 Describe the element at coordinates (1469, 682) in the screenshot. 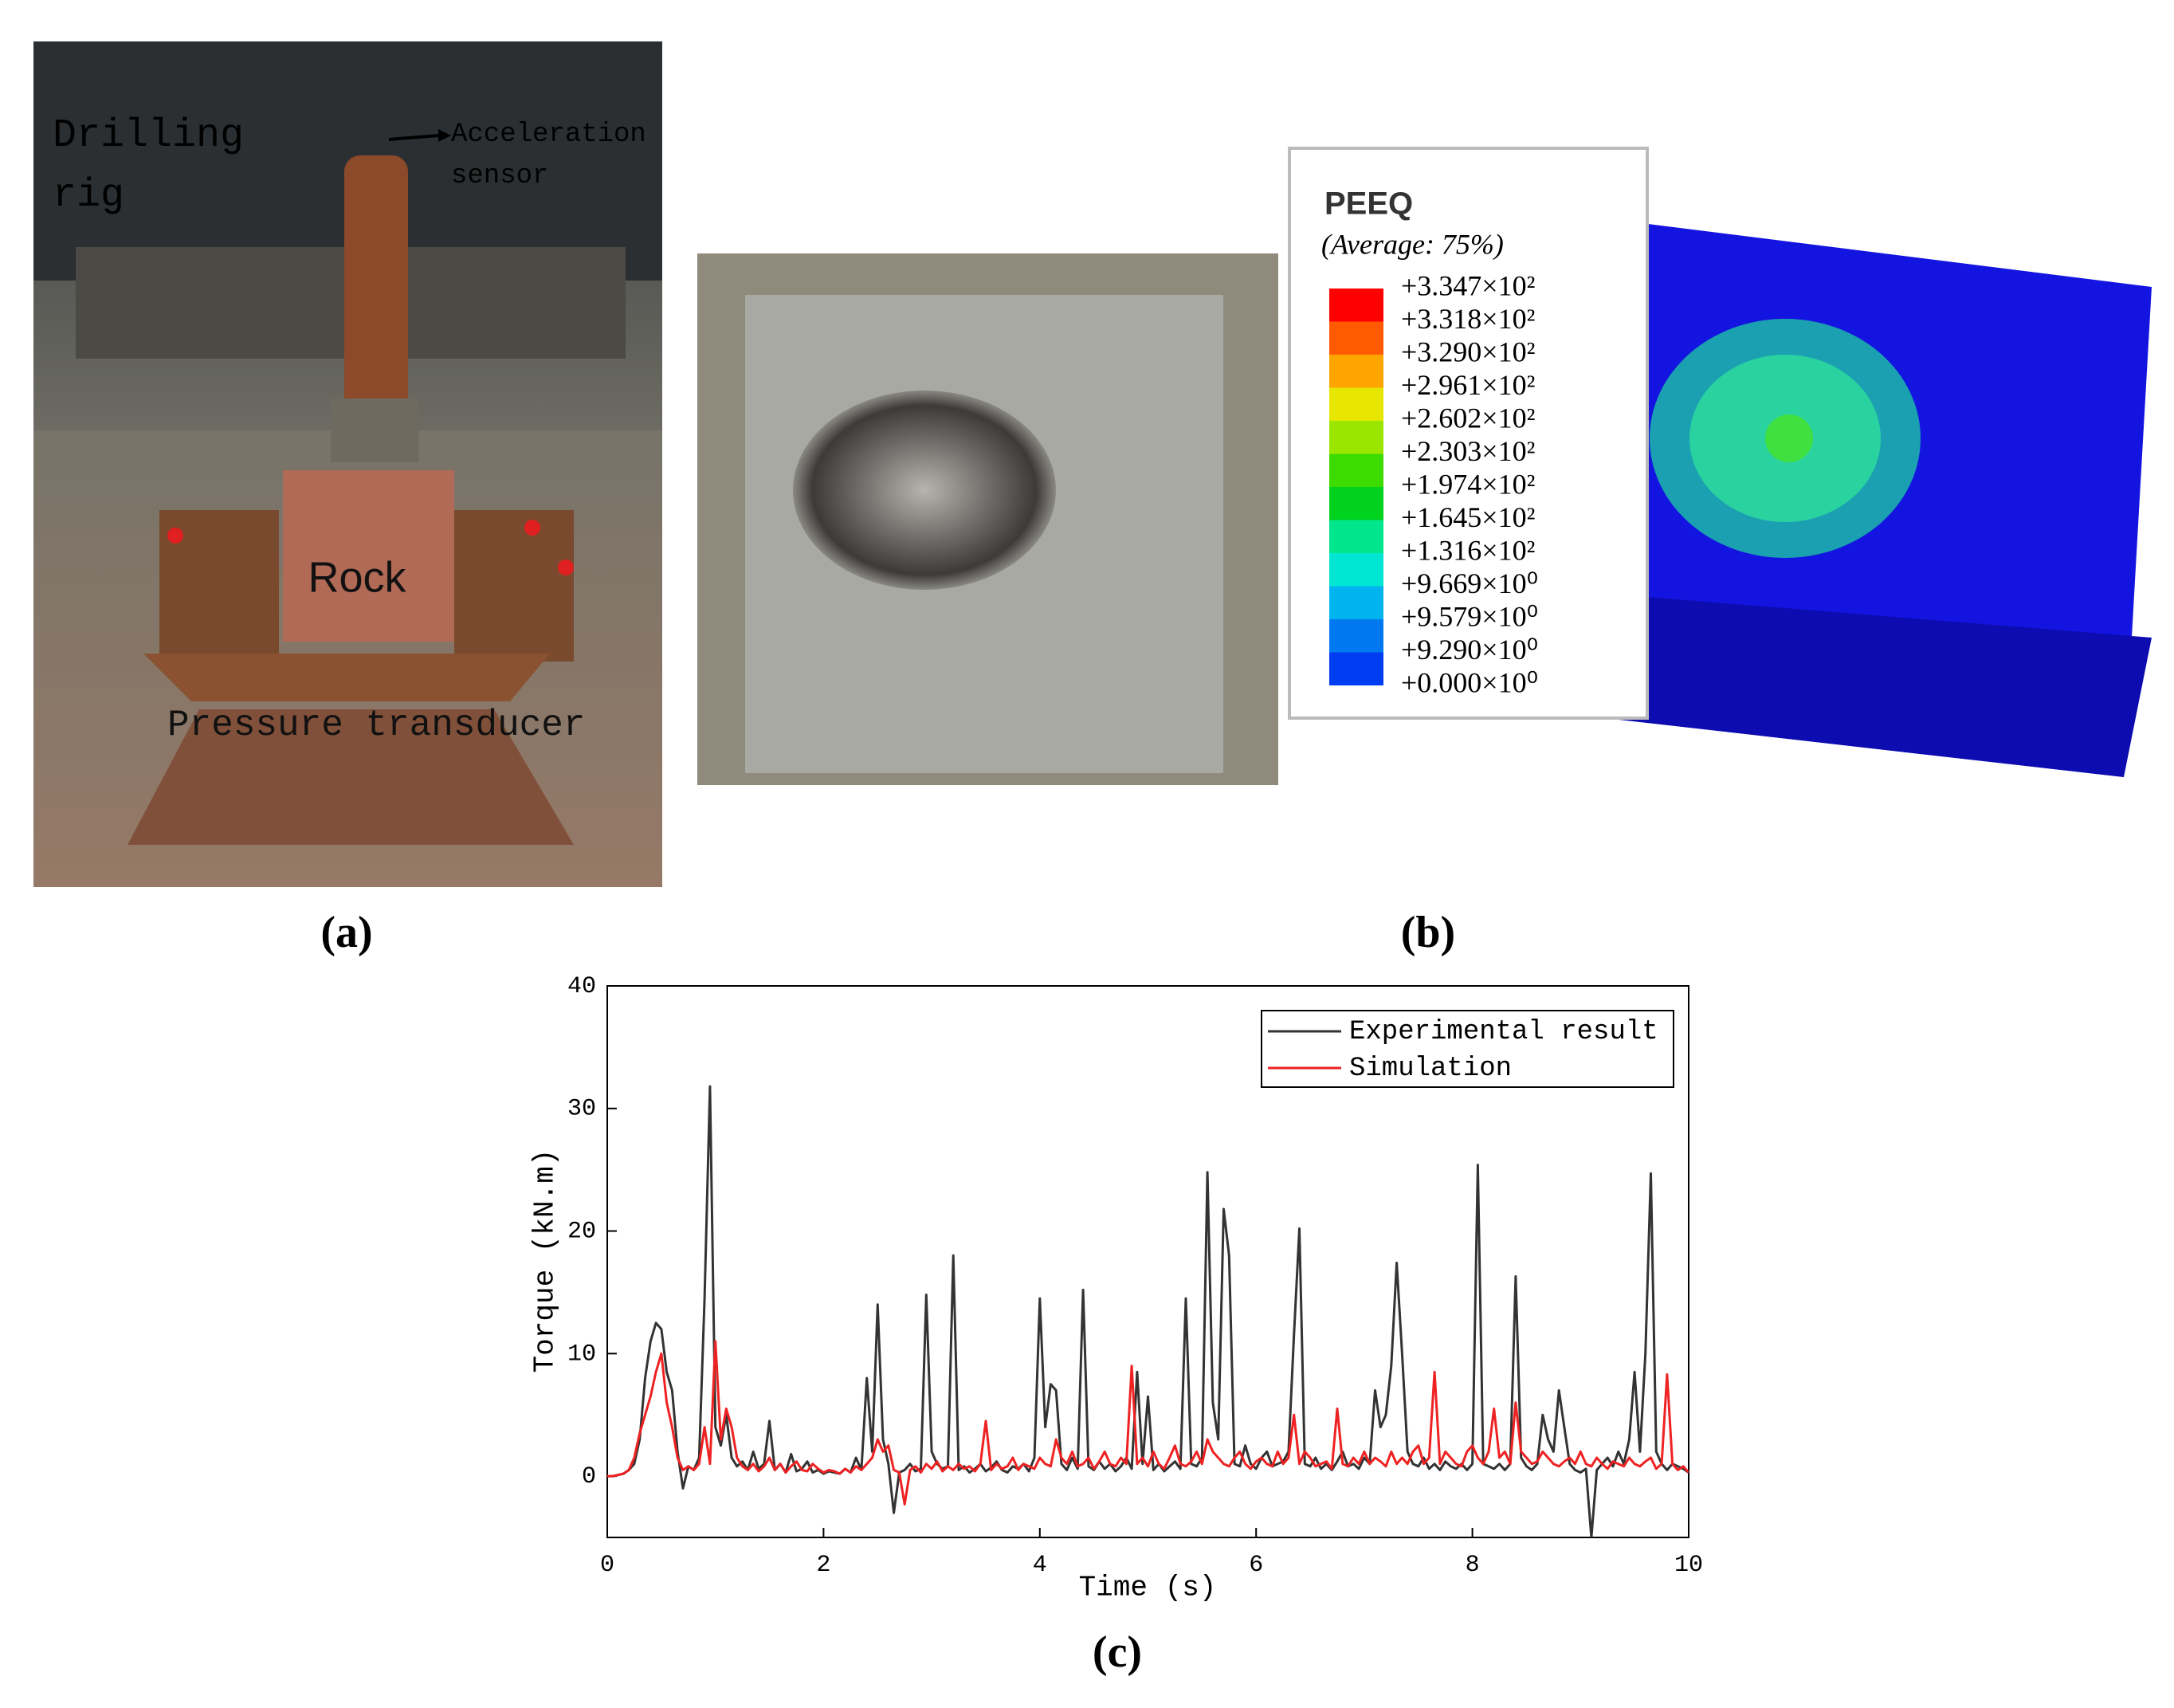

I see `legend-label: +0.000×10⁰` at that location.